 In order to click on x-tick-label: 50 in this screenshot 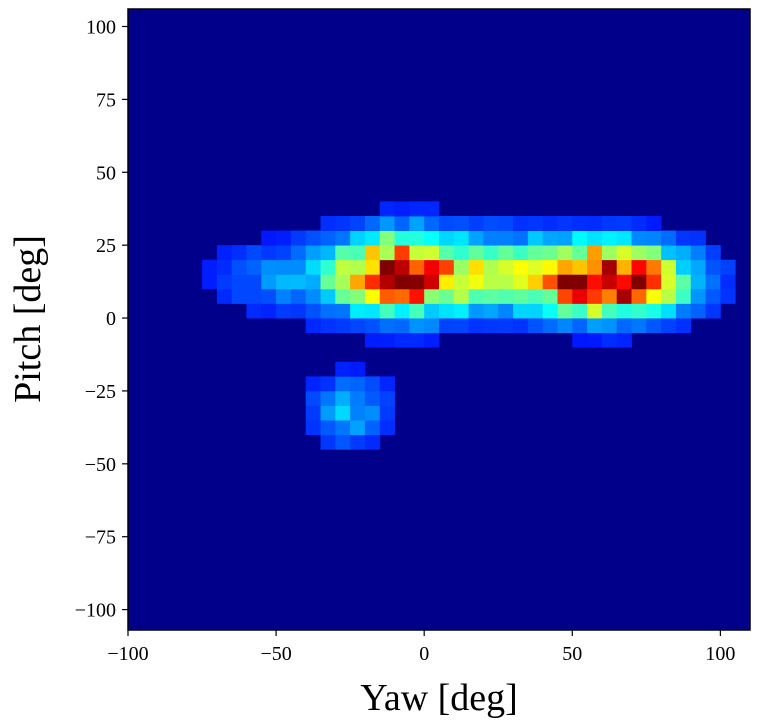, I will do `click(572, 654)`.